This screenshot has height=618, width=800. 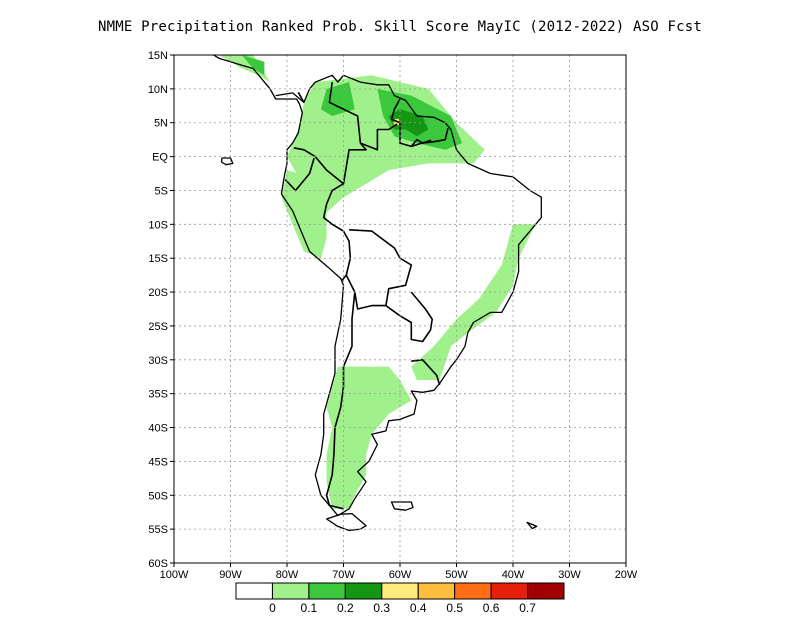 I want to click on lat-tick-label: 45S, so click(x=158, y=462).